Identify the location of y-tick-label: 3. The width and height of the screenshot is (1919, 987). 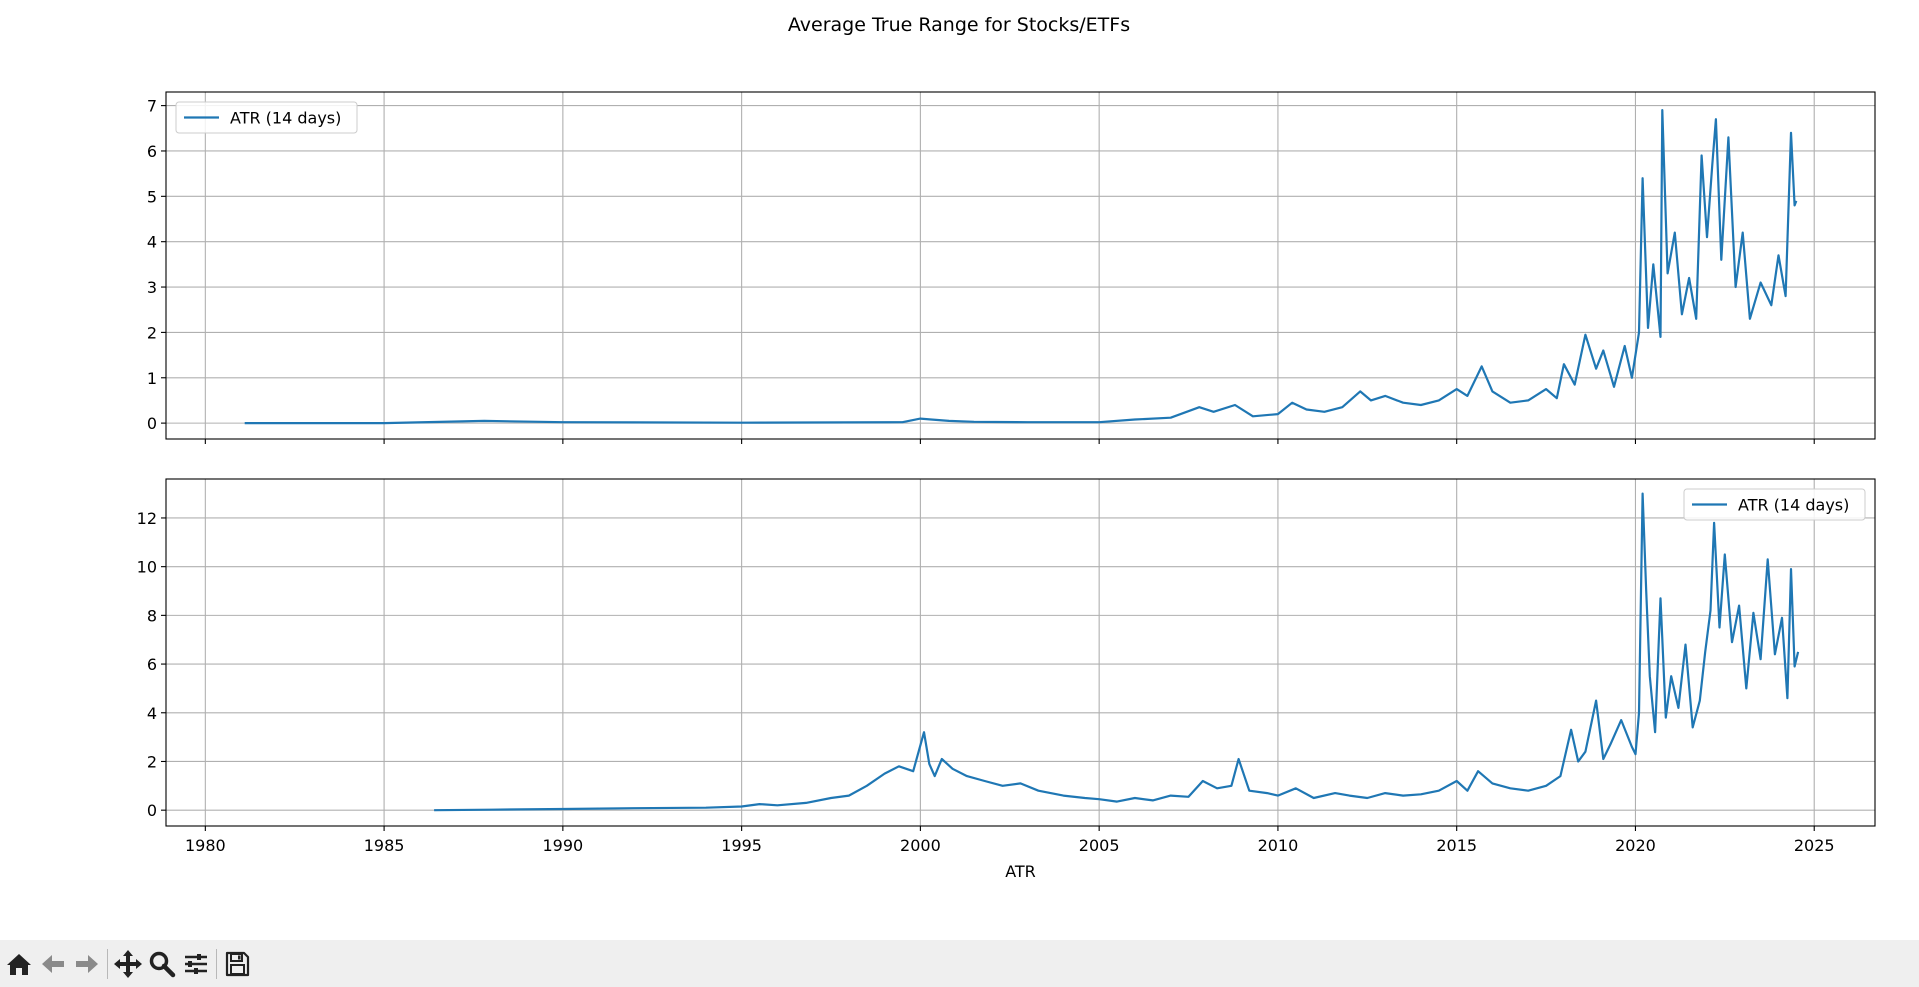
(152, 287).